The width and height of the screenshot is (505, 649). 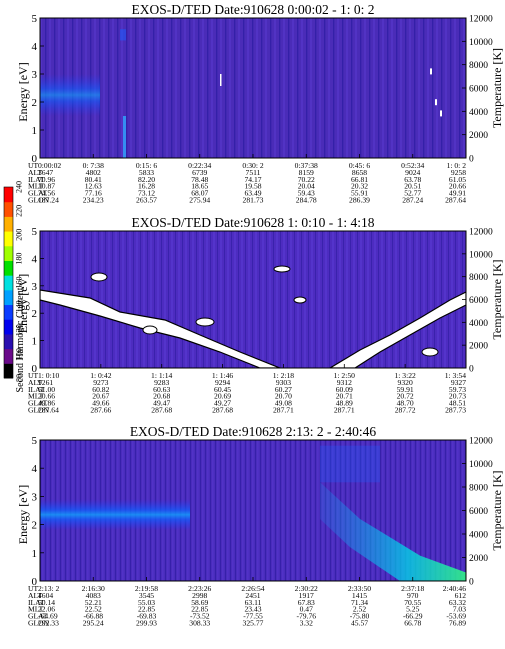 I want to click on table-cell: 77.16, so click(x=93, y=193).